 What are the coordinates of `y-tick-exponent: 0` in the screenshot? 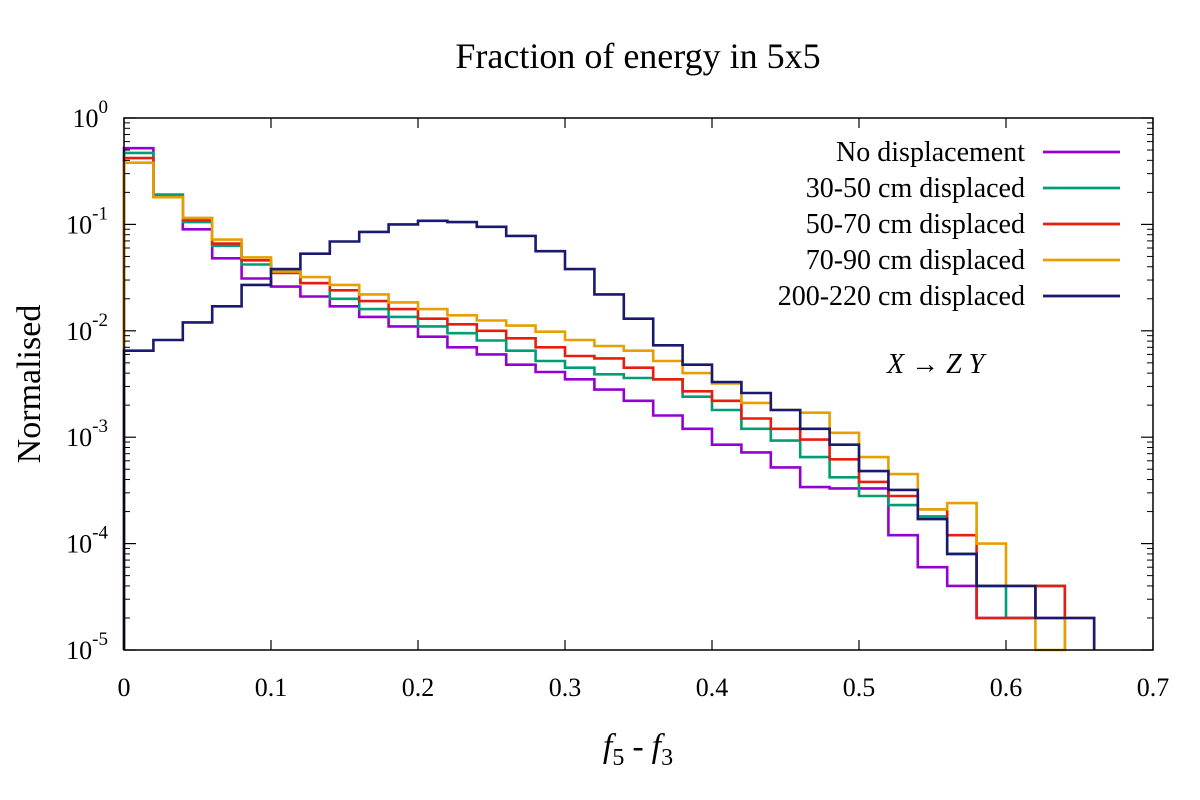 It's located at (104, 107).